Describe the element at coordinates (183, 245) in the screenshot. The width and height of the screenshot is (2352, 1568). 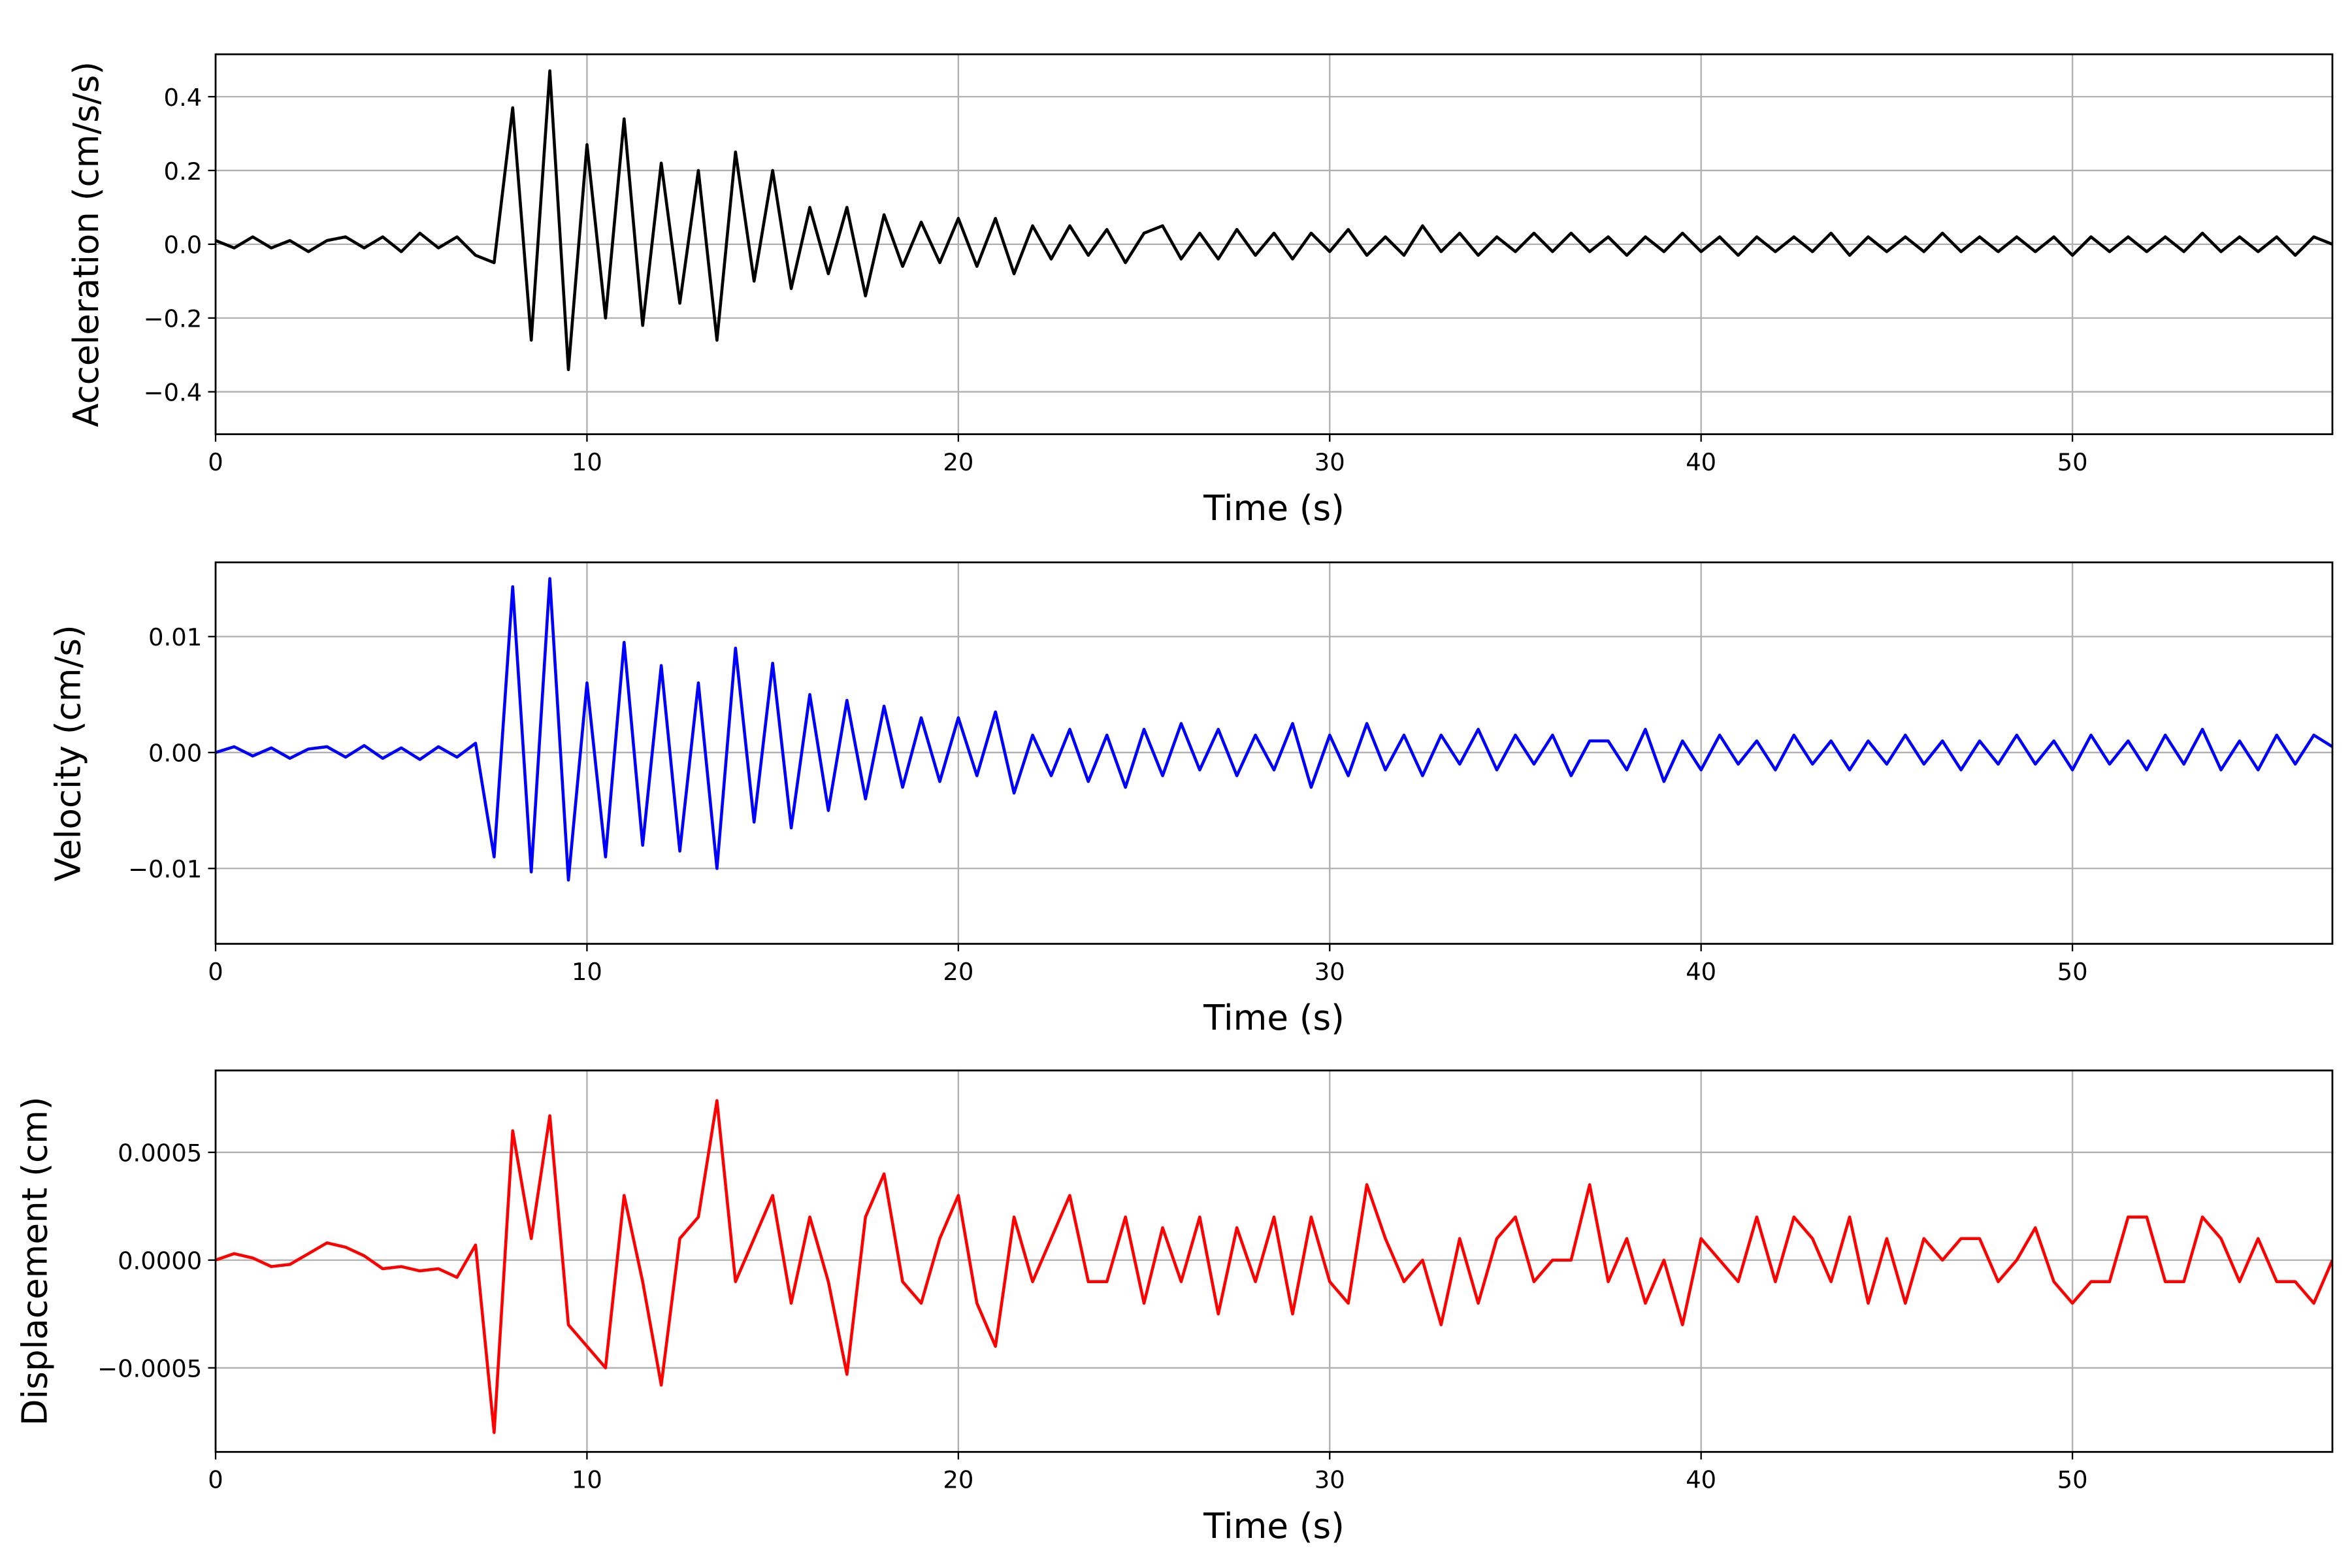
I see `y-tick-label: 0.0` at that location.